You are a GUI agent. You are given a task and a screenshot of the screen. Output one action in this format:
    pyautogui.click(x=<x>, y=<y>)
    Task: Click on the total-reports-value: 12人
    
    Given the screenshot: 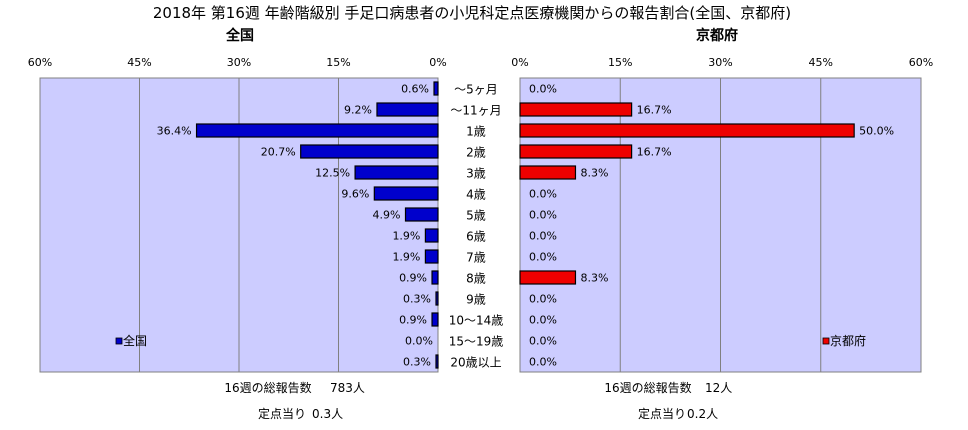 What is the action you would take?
    pyautogui.click(x=718, y=388)
    